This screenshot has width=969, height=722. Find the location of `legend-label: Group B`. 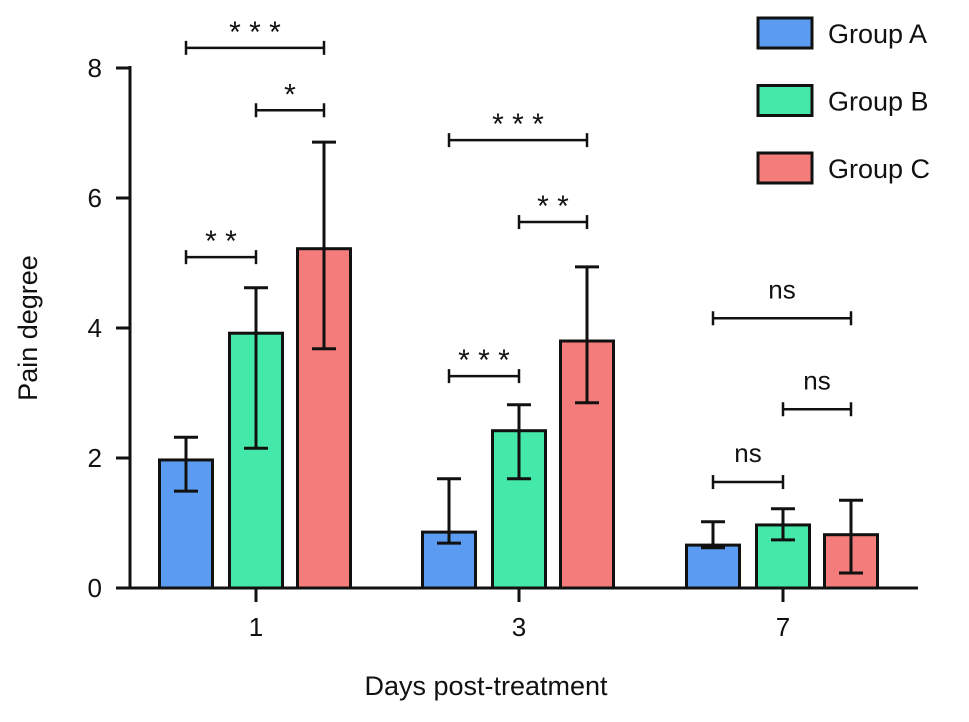

legend-label: Group B is located at coordinates (878, 102).